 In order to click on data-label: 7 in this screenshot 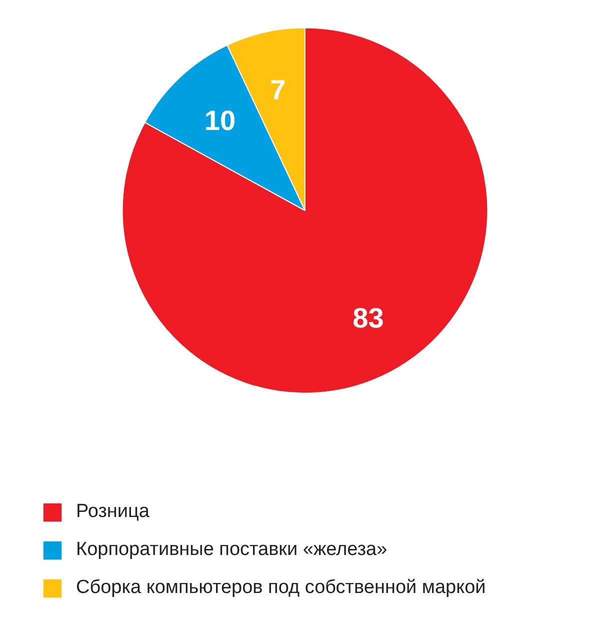, I will do `click(278, 90)`.